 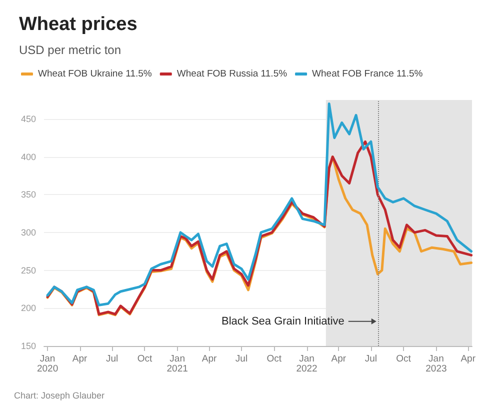 What do you see at coordinates (78, 24) in the screenshot?
I see `chart-title: Wheat prices` at bounding box center [78, 24].